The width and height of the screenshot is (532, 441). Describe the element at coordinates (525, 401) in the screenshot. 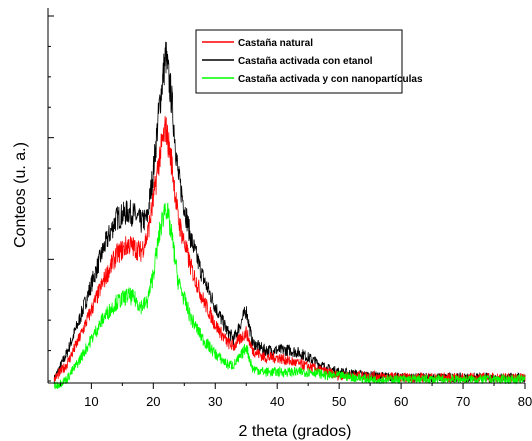

I see `x-tick-label: 80` at that location.